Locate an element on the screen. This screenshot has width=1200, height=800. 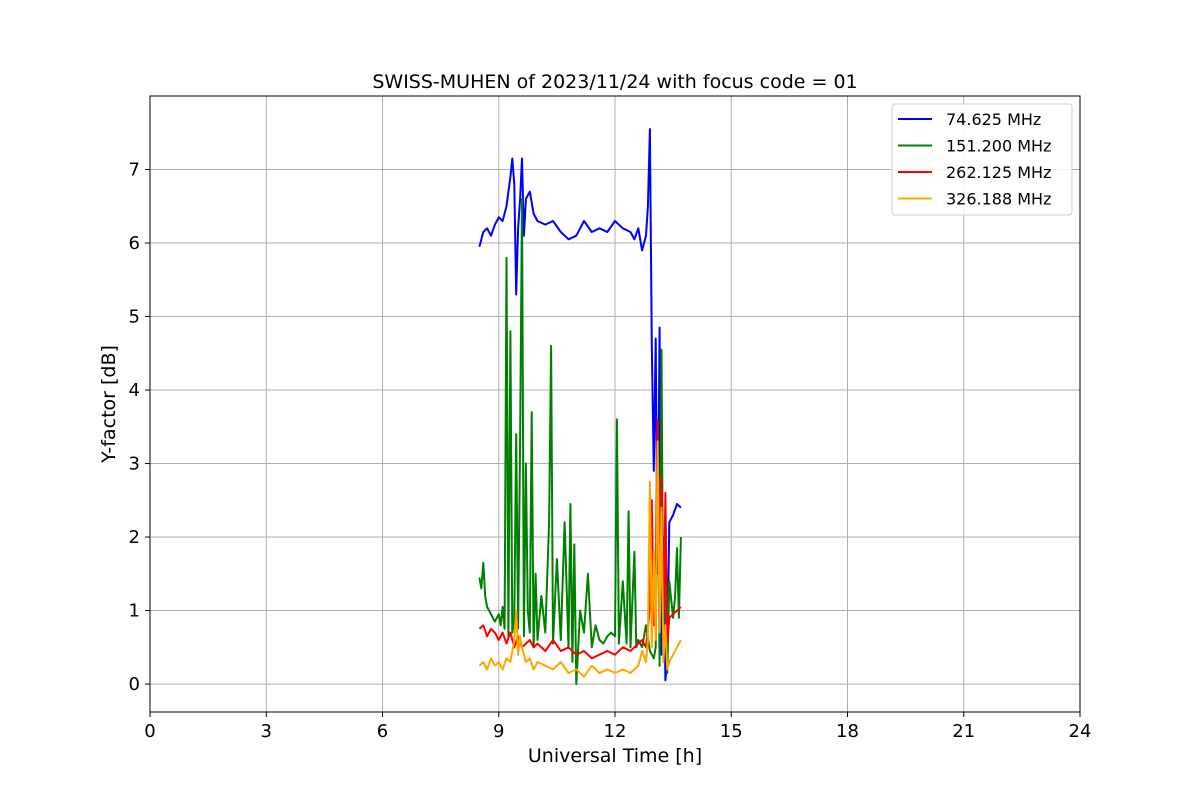
x-tick-label: 21 is located at coordinates (963, 731).